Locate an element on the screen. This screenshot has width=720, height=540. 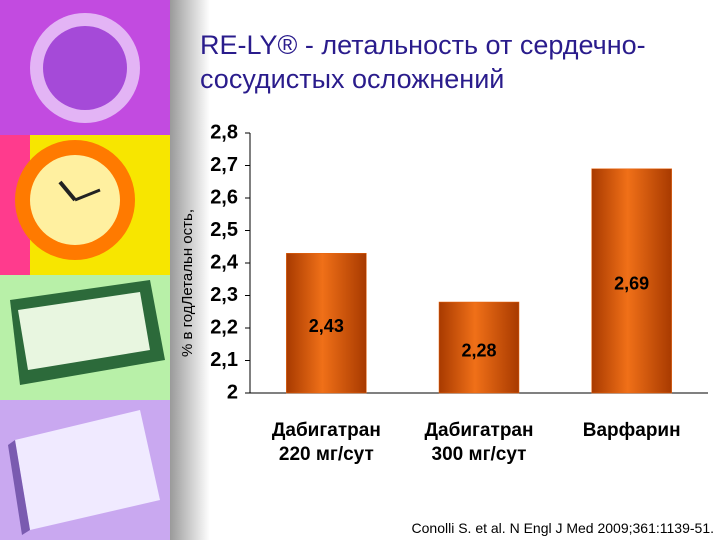
y-tick-label: 2,5 is located at coordinates (224, 230).